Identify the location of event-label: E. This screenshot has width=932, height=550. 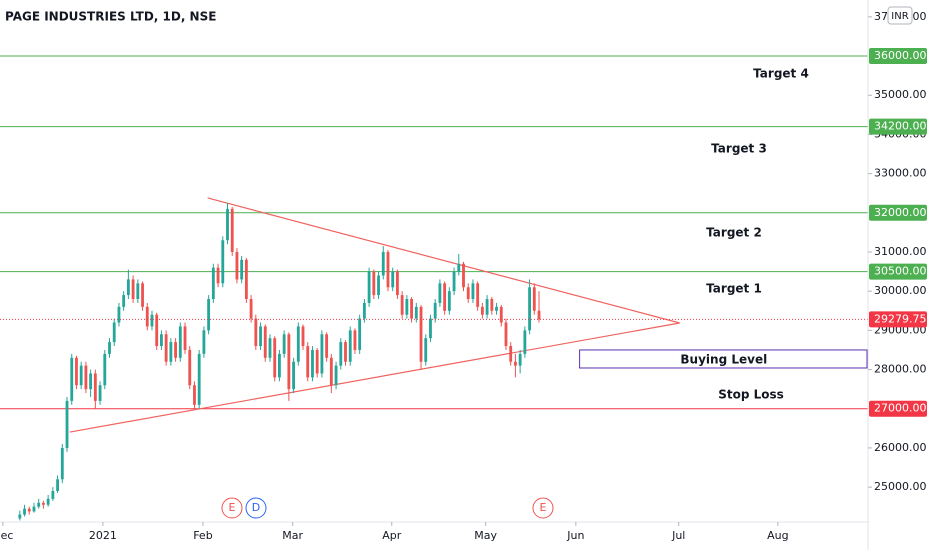
(543, 507).